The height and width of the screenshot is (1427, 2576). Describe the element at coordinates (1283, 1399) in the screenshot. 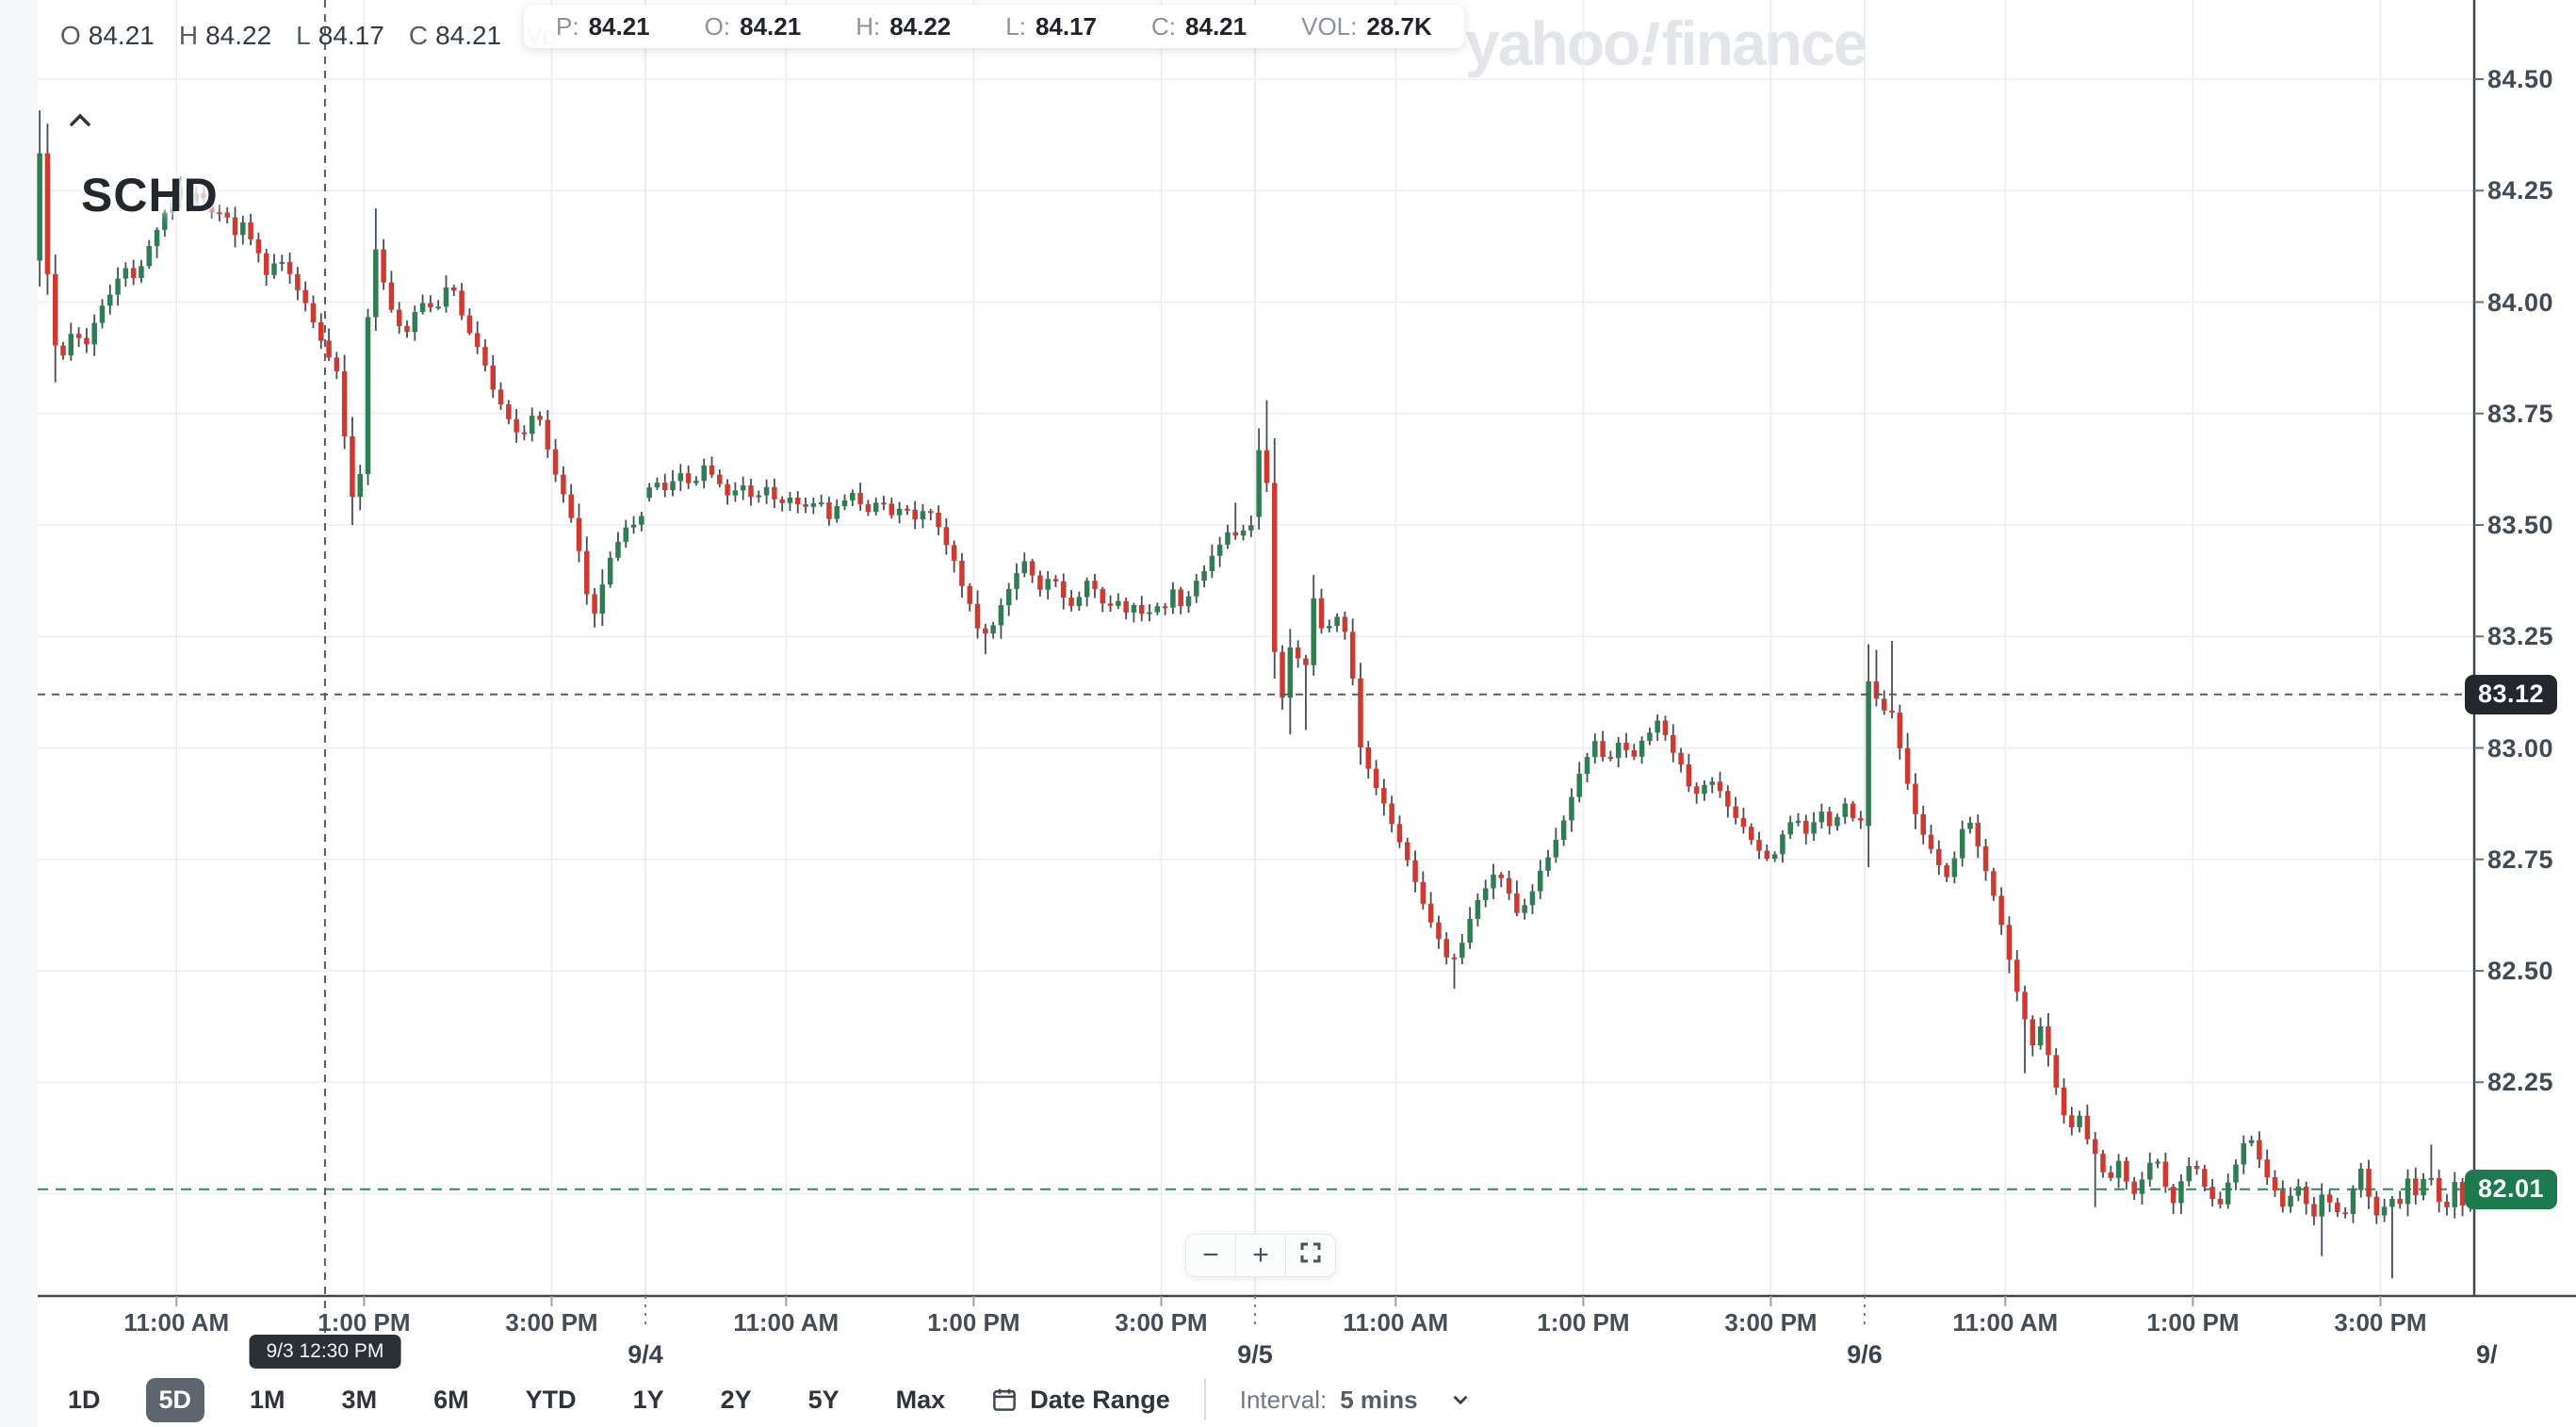

I see `interval-label: Interval:` at that location.